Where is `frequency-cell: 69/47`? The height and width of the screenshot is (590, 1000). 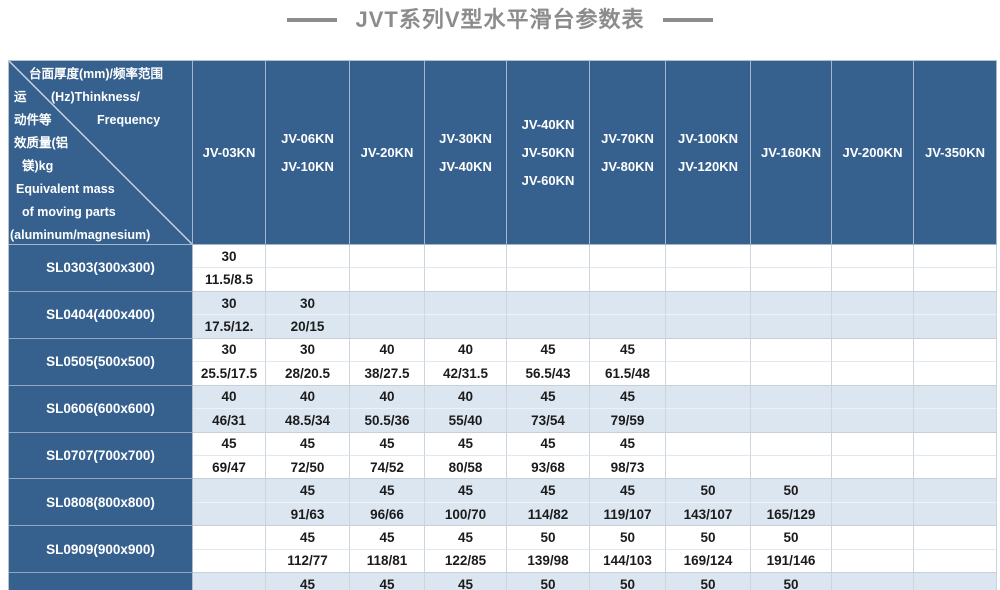 frequency-cell: 69/47 is located at coordinates (229, 467).